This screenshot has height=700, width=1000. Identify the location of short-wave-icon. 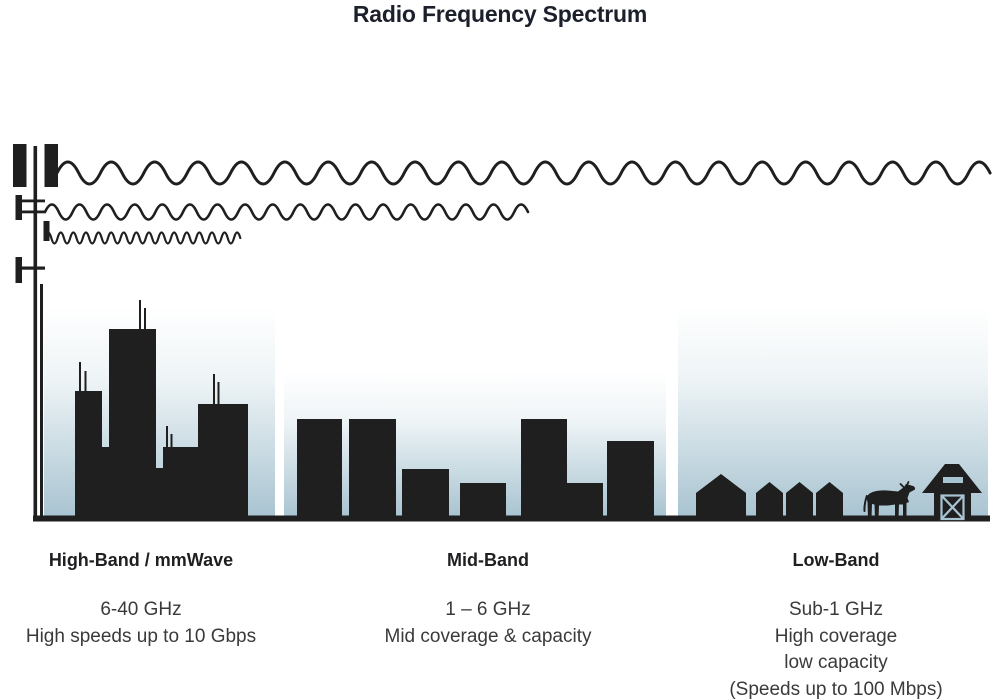
(142, 238).